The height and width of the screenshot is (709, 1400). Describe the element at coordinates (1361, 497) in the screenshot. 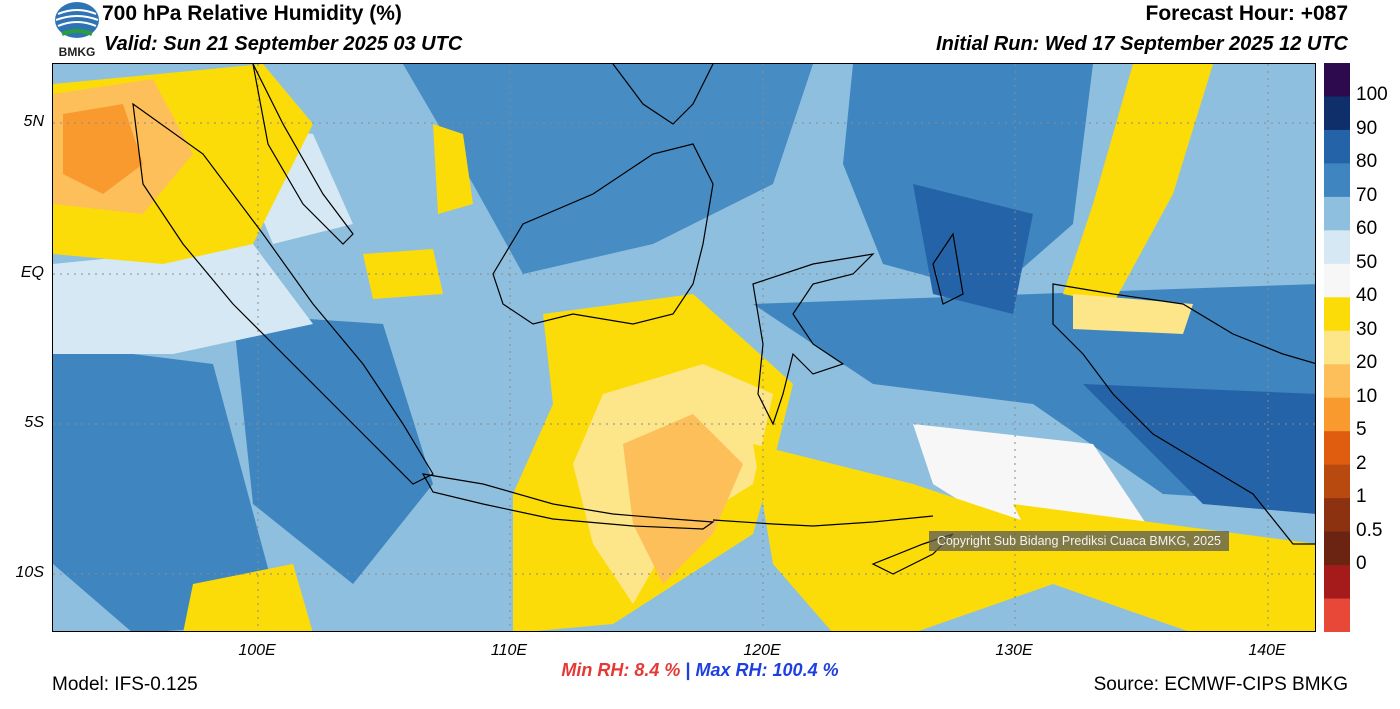

I see `colorbar-label: 1` at that location.